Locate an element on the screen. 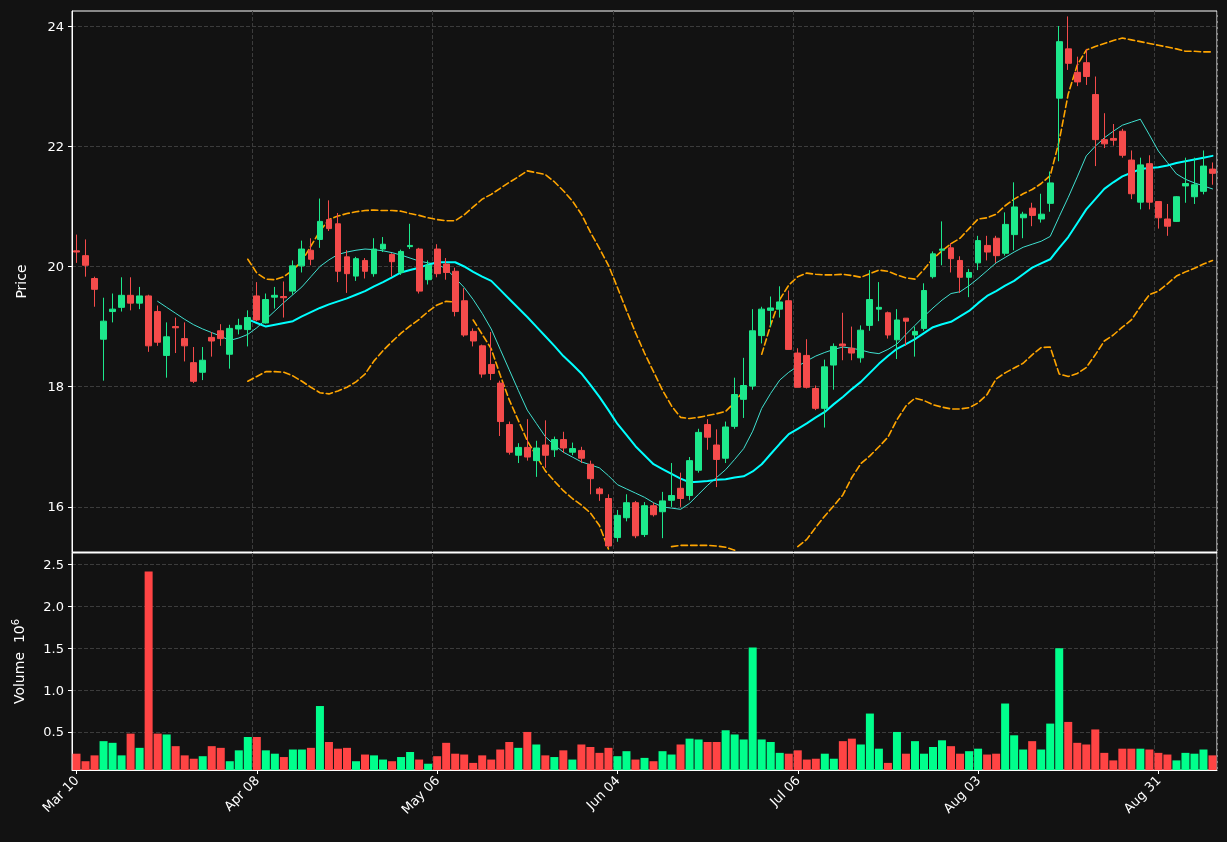 This screenshot has width=1227, height=842. y-tick-label: 2.5 is located at coordinates (53, 565).